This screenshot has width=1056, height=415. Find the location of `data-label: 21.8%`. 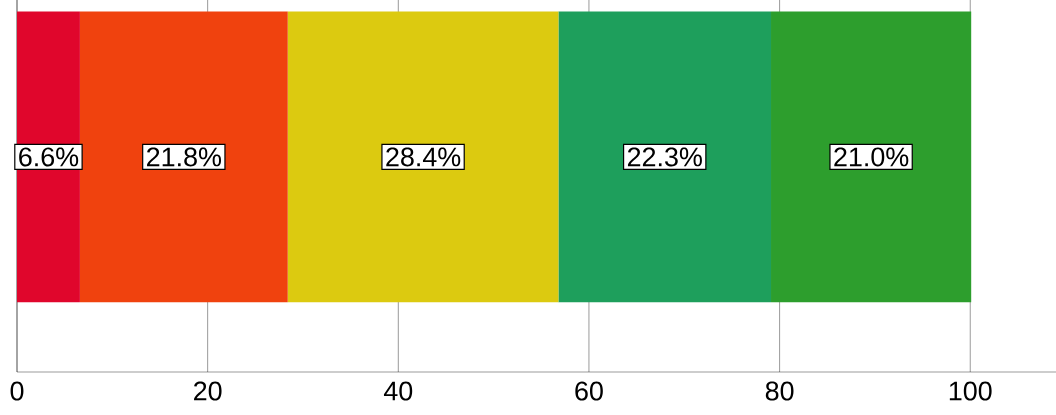

data-label: 21.8% is located at coordinates (184, 157).